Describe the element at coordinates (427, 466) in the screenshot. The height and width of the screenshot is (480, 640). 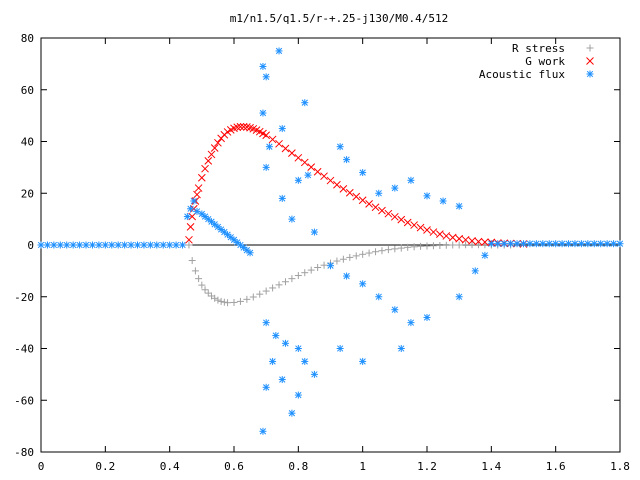
I see `x-tick-label: 1.2` at that location.